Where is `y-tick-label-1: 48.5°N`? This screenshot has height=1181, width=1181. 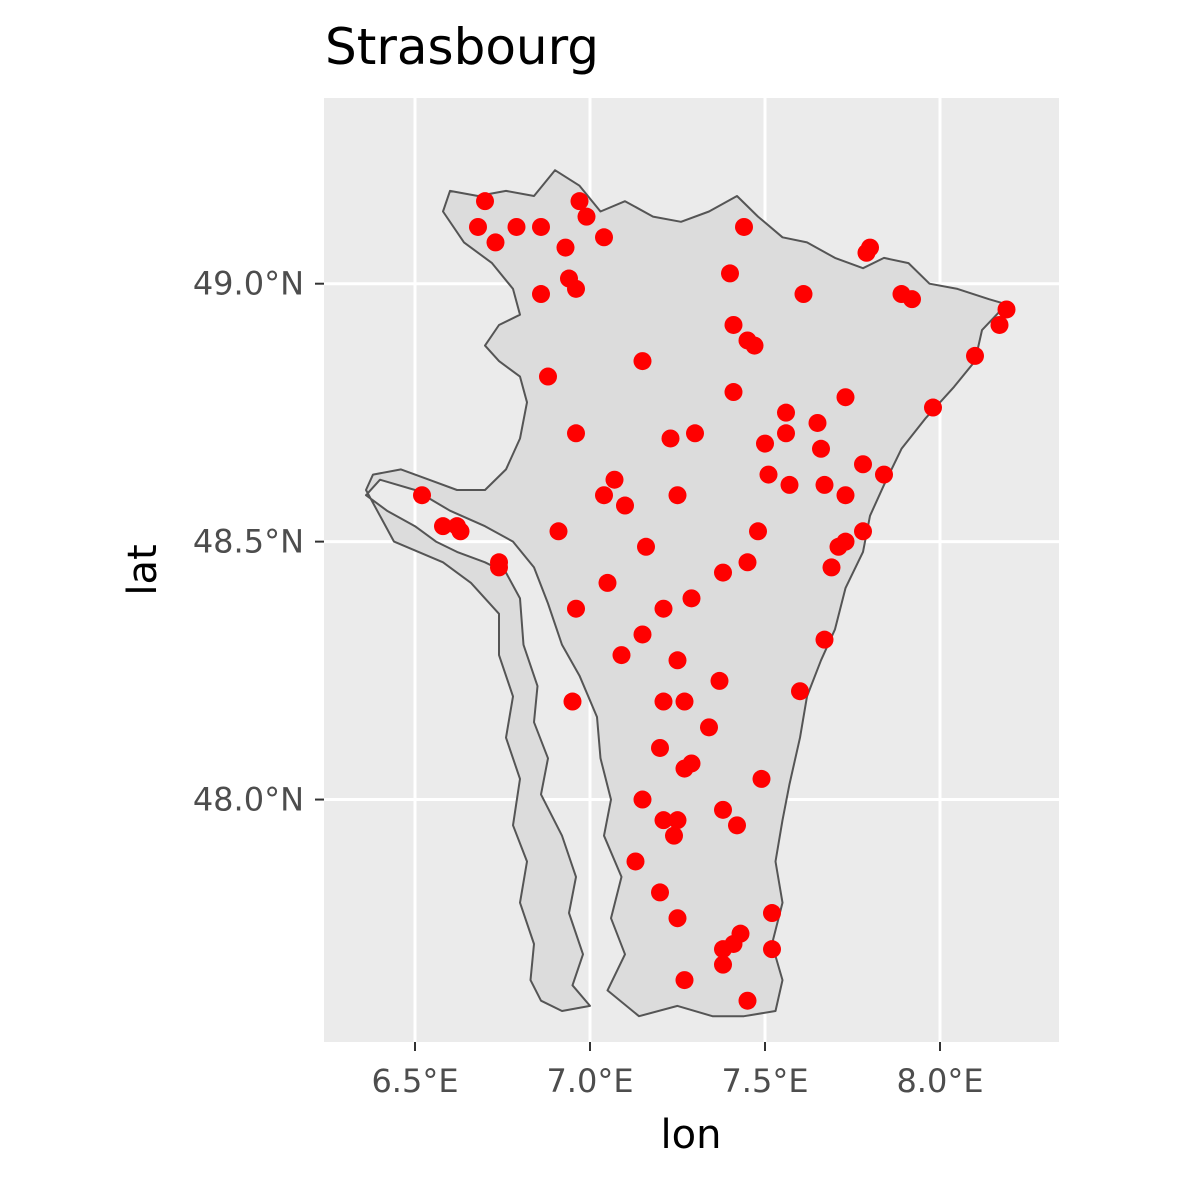
y-tick-label-1: 48.5°N is located at coordinates (248, 542).